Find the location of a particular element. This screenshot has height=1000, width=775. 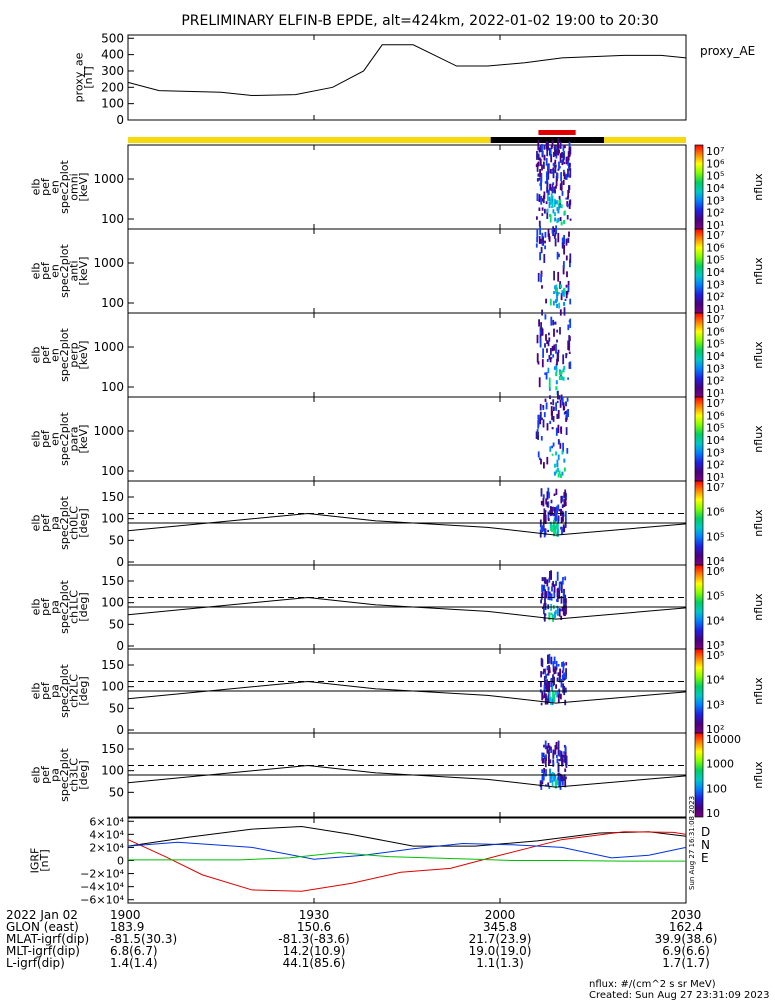

footer-row-label: 2022 Jan 02 is located at coordinates (42, 915).